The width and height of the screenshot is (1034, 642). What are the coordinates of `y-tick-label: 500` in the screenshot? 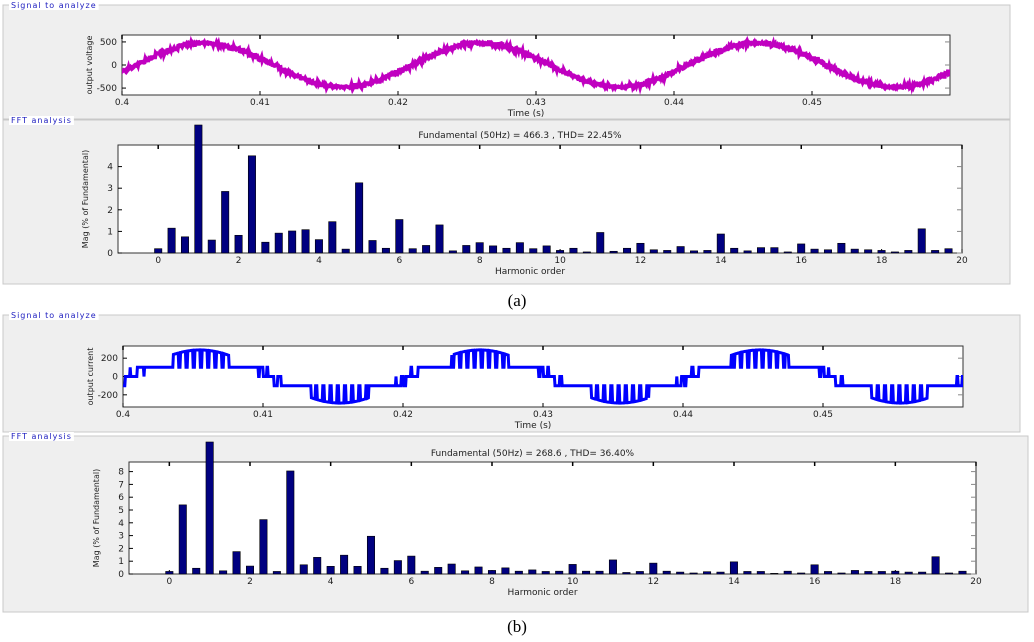 It's located at (108, 43).